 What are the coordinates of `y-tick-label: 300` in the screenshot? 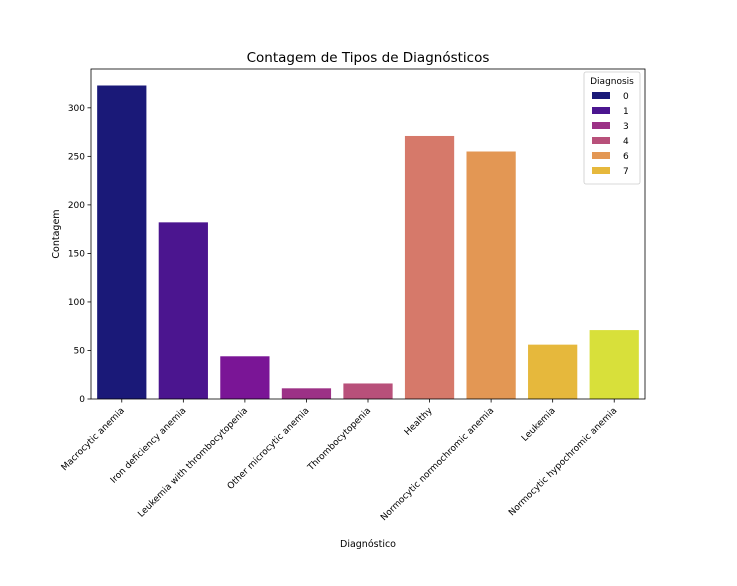 It's located at (76, 109).